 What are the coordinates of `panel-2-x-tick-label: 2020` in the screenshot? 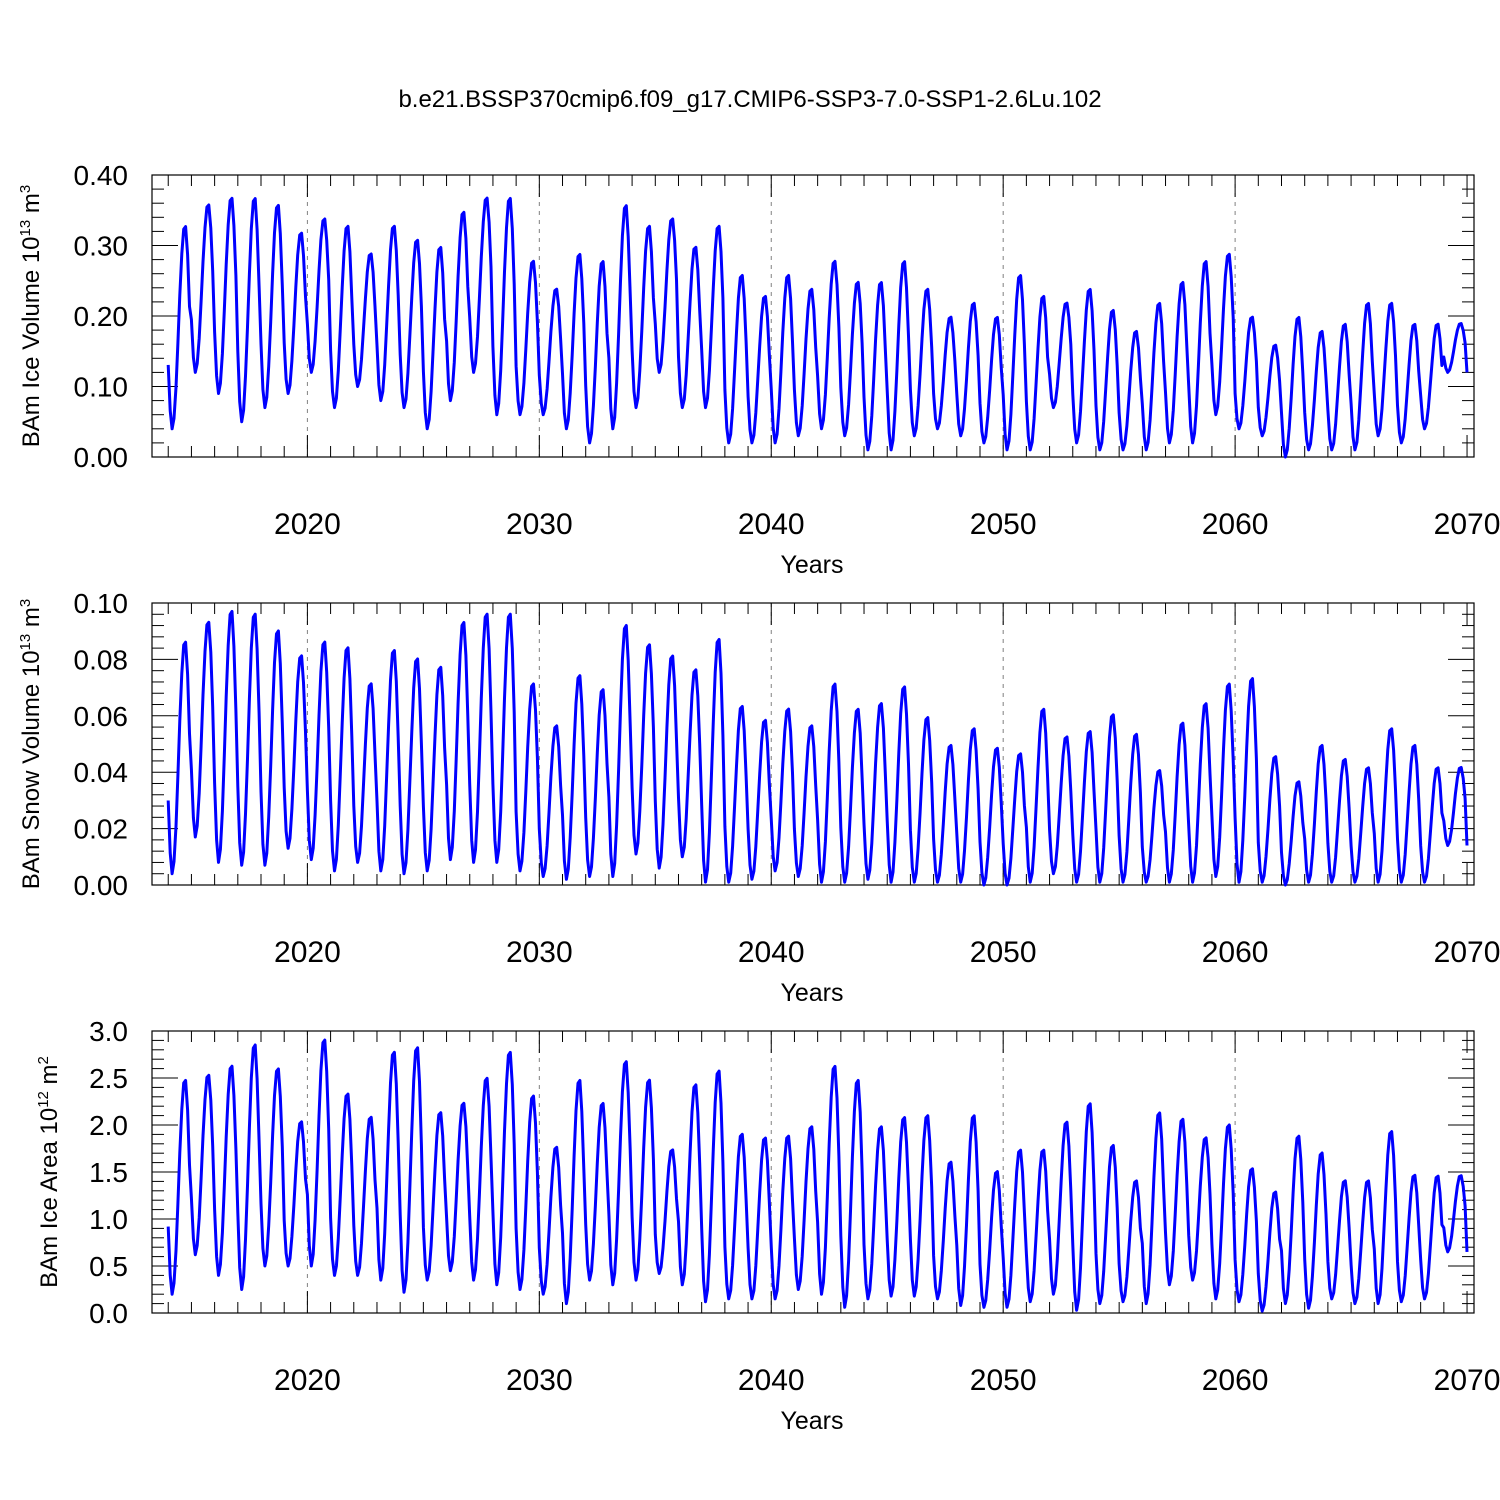 It's located at (307, 952).